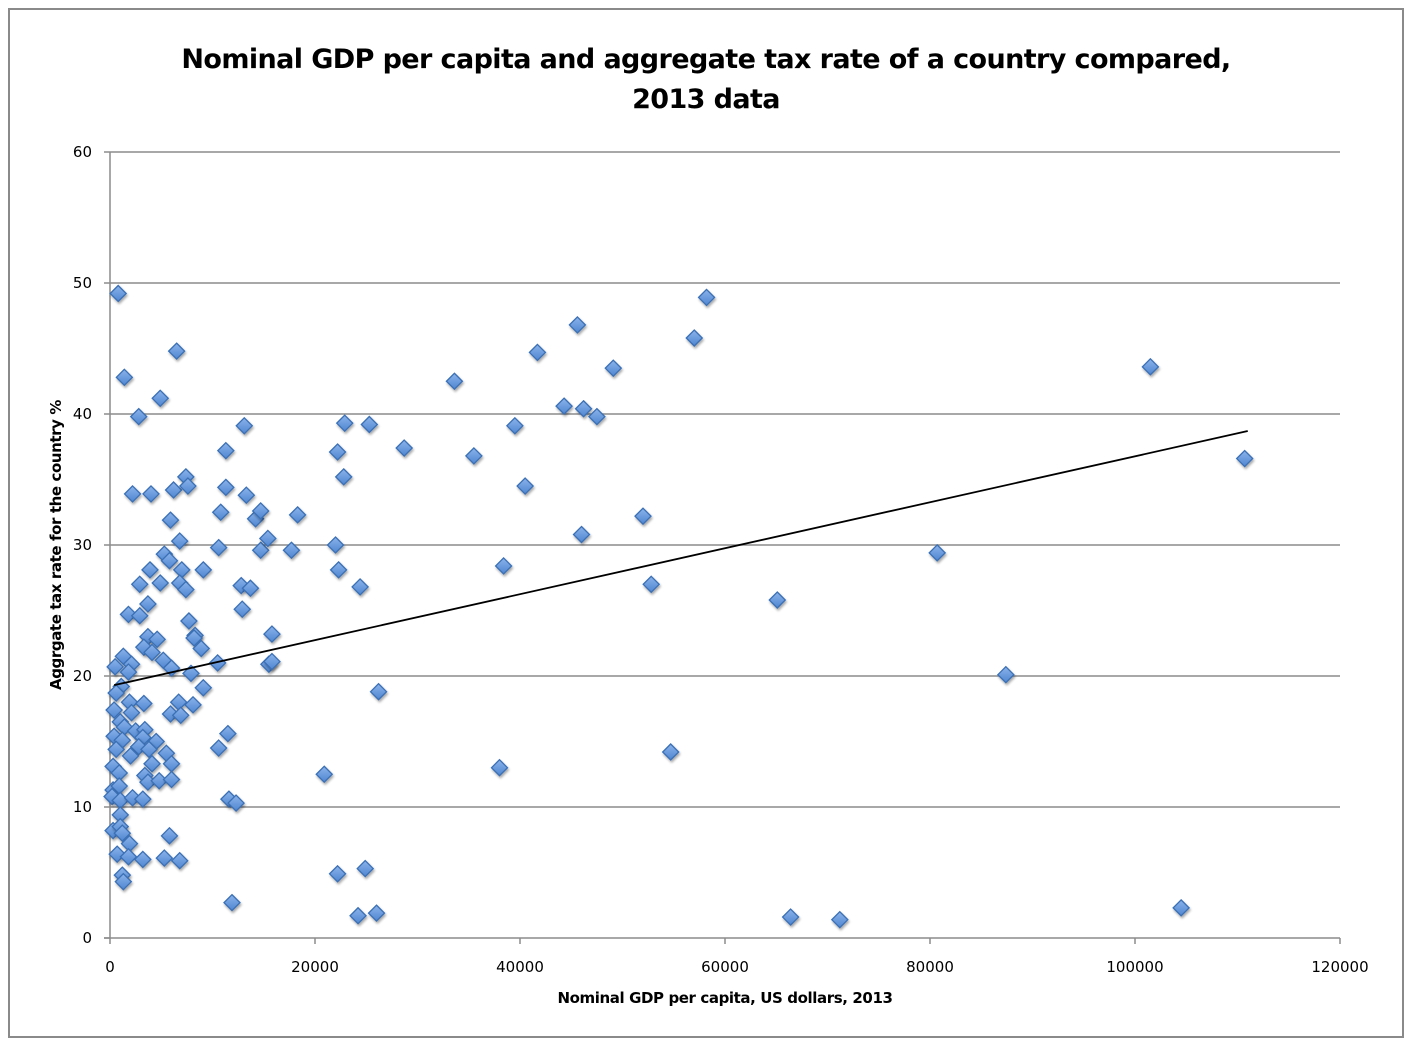  Describe the element at coordinates (82, 807) in the screenshot. I see `y-tick-label: 10` at that location.